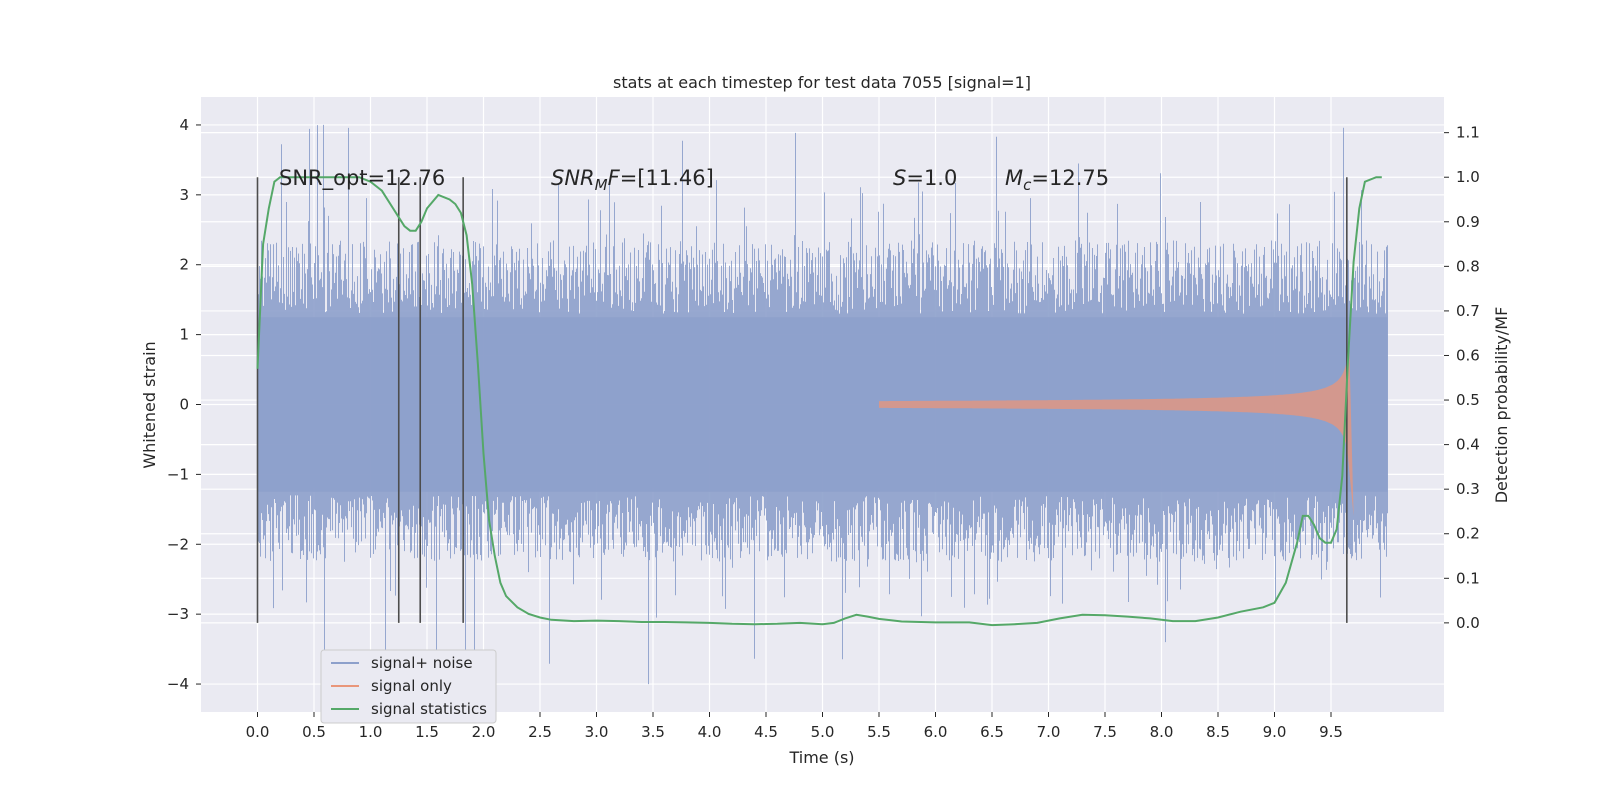 Image resolution: width=1600 pixels, height=800 pixels. I want to click on snr-mf-subscript: M, so click(601, 185).